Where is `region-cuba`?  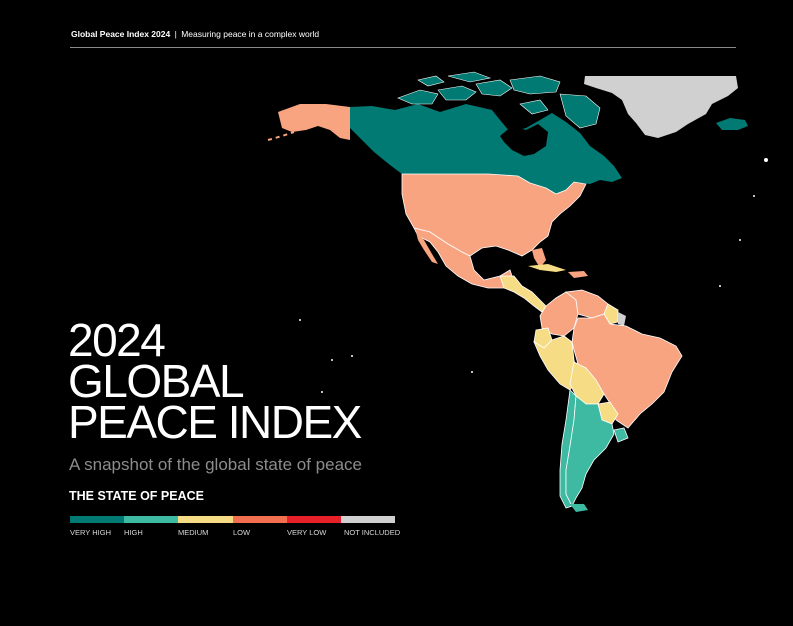
region-cuba is located at coordinates (547, 268).